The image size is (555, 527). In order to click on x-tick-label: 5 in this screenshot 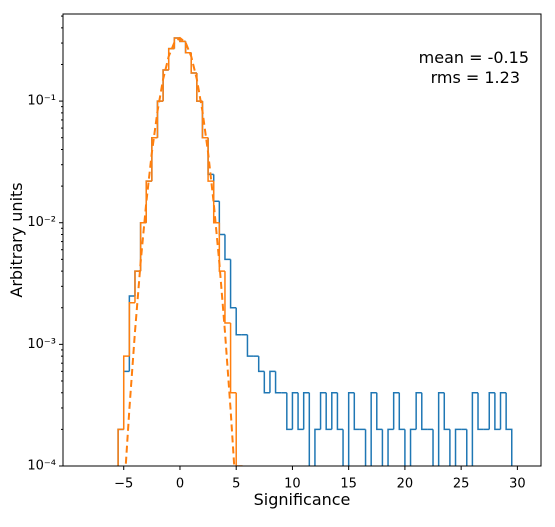, I will do `click(236, 484)`.